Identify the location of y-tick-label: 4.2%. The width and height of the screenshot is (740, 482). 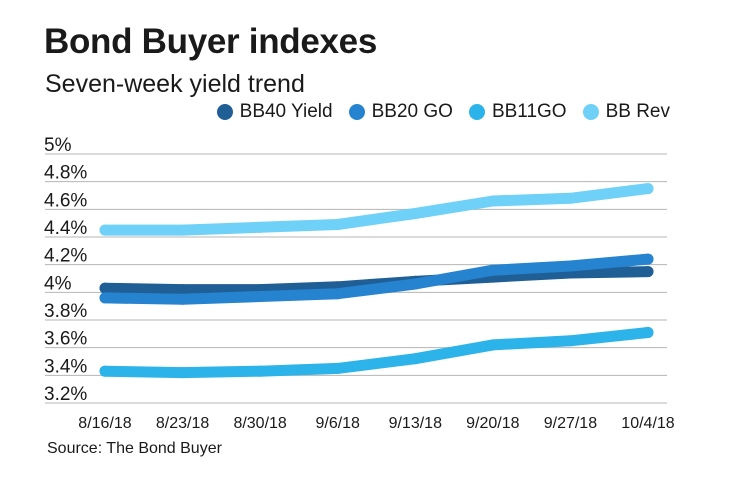
(65, 256).